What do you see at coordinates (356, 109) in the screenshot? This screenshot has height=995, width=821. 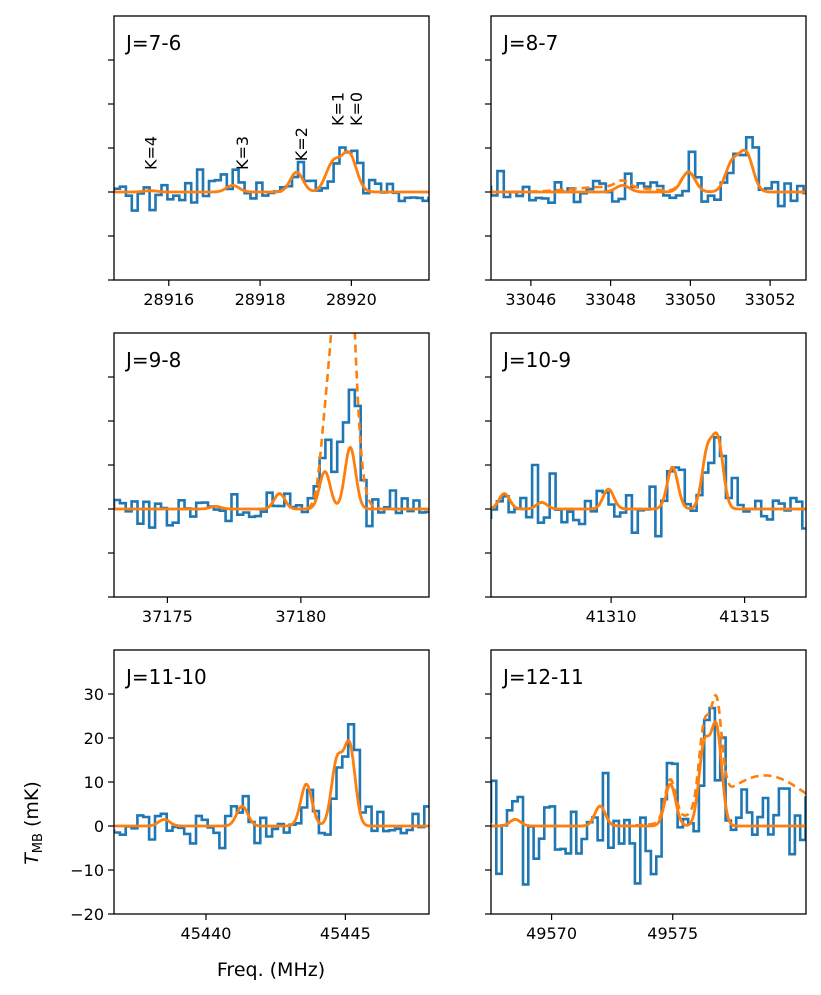 I see `line-annotation: K=0` at bounding box center [356, 109].